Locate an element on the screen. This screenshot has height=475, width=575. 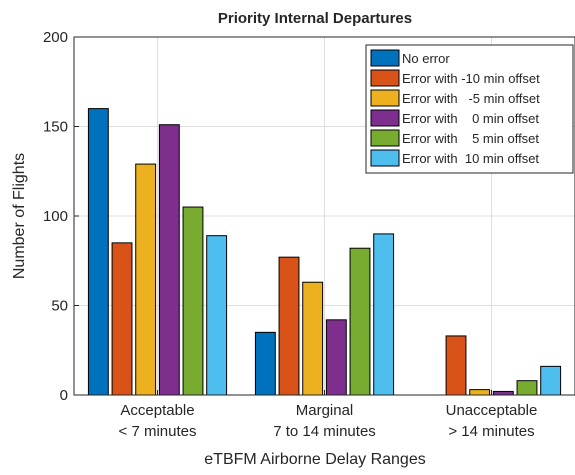
legend-box is located at coordinates (469, 109).